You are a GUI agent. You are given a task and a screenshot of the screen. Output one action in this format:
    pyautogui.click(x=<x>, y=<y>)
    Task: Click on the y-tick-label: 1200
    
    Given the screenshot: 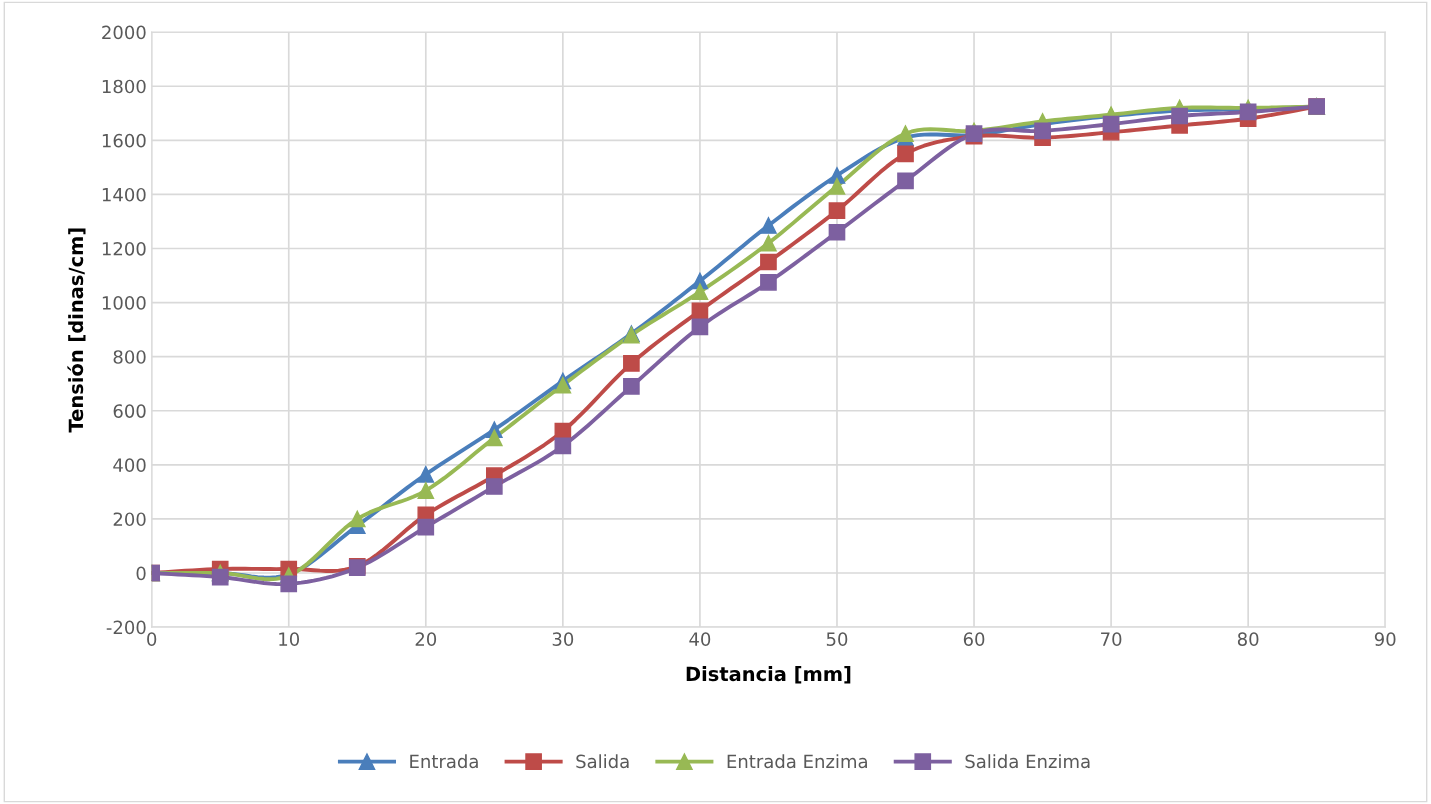 What is the action you would take?
    pyautogui.click(x=124, y=248)
    